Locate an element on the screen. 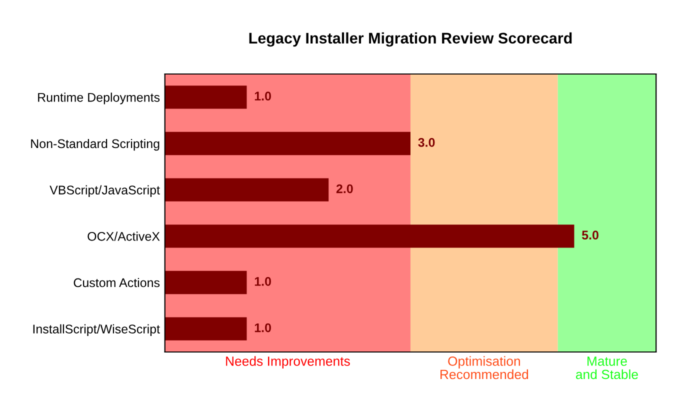 The image size is (687, 400). y-tick-label: Runtime Deployments is located at coordinates (99, 98).